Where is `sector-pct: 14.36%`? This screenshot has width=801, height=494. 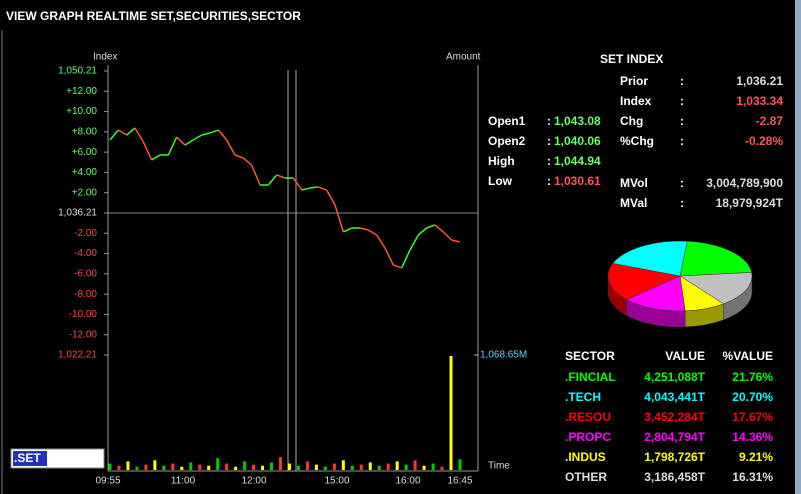 sector-pct: 14.36% is located at coordinates (752, 437).